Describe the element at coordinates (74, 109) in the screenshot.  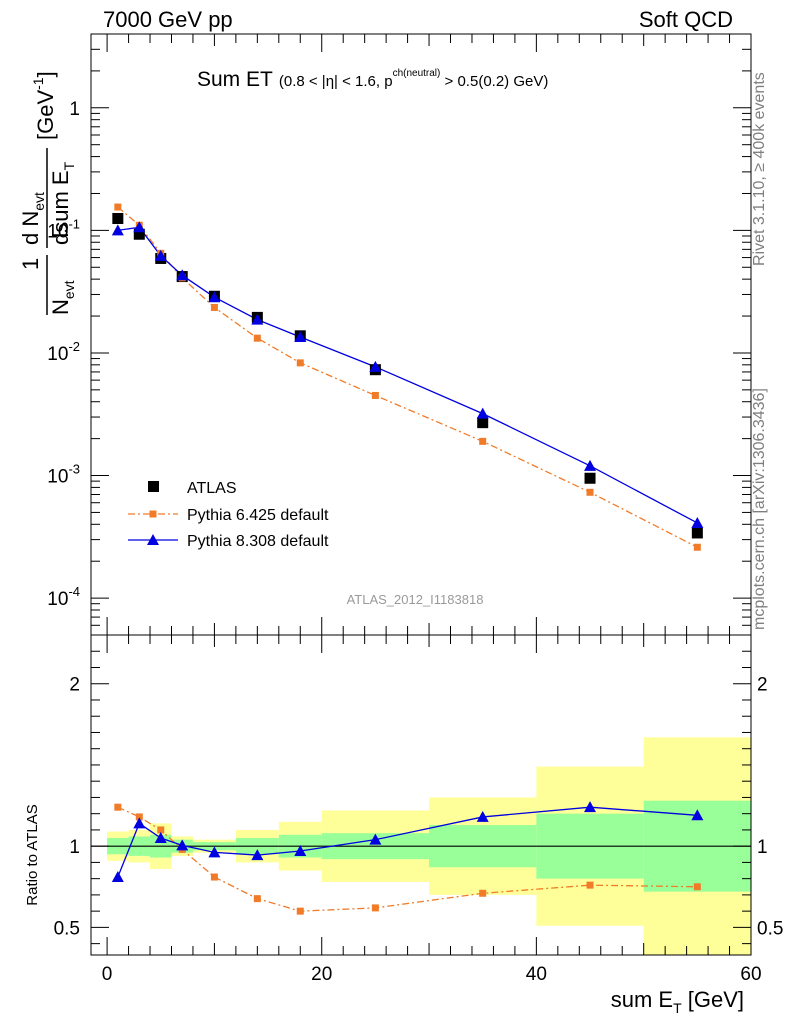
I see `main-ytick-label: 1` at that location.